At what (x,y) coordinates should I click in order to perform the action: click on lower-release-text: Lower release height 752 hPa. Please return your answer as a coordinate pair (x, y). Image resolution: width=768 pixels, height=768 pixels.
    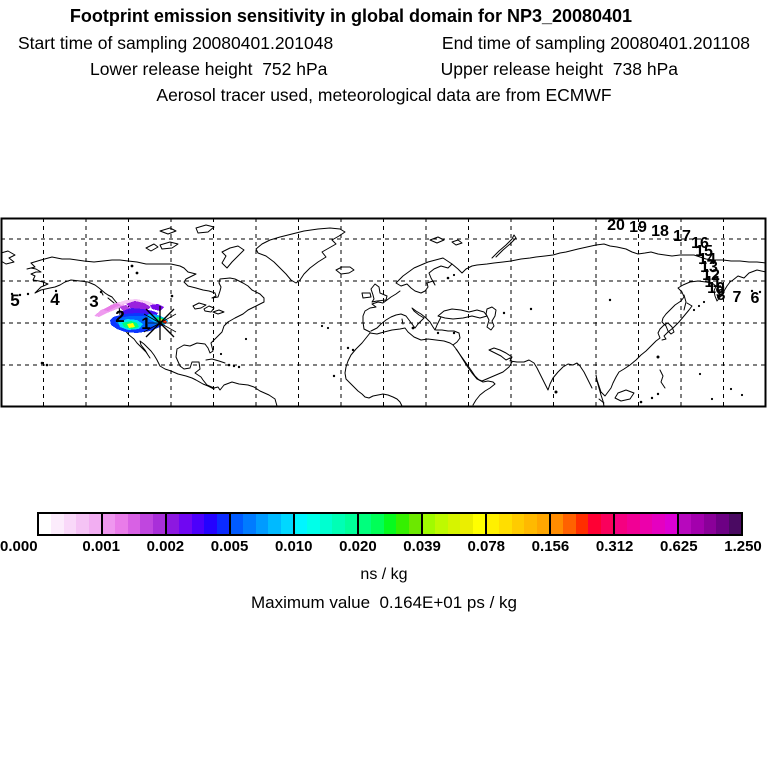
    Looking at the image, I should click on (209, 69).